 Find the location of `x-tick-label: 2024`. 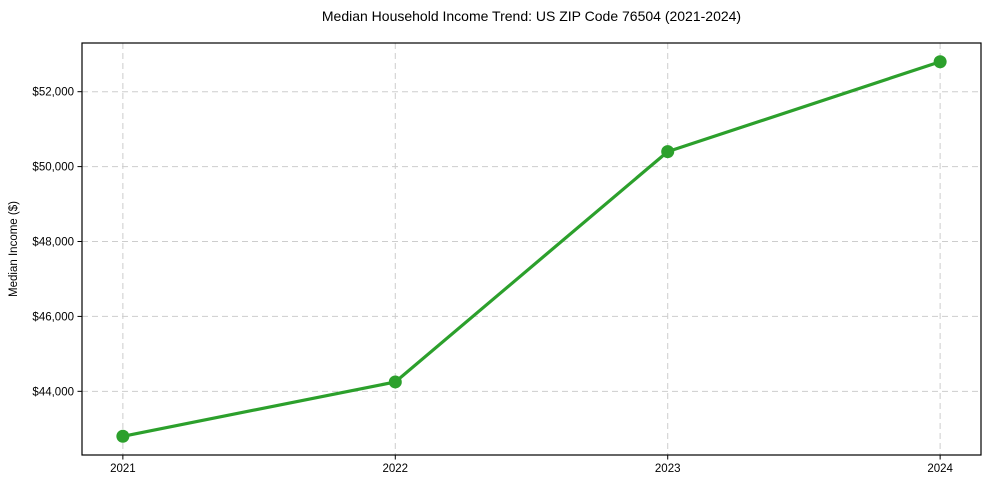

x-tick-label: 2024 is located at coordinates (940, 469).